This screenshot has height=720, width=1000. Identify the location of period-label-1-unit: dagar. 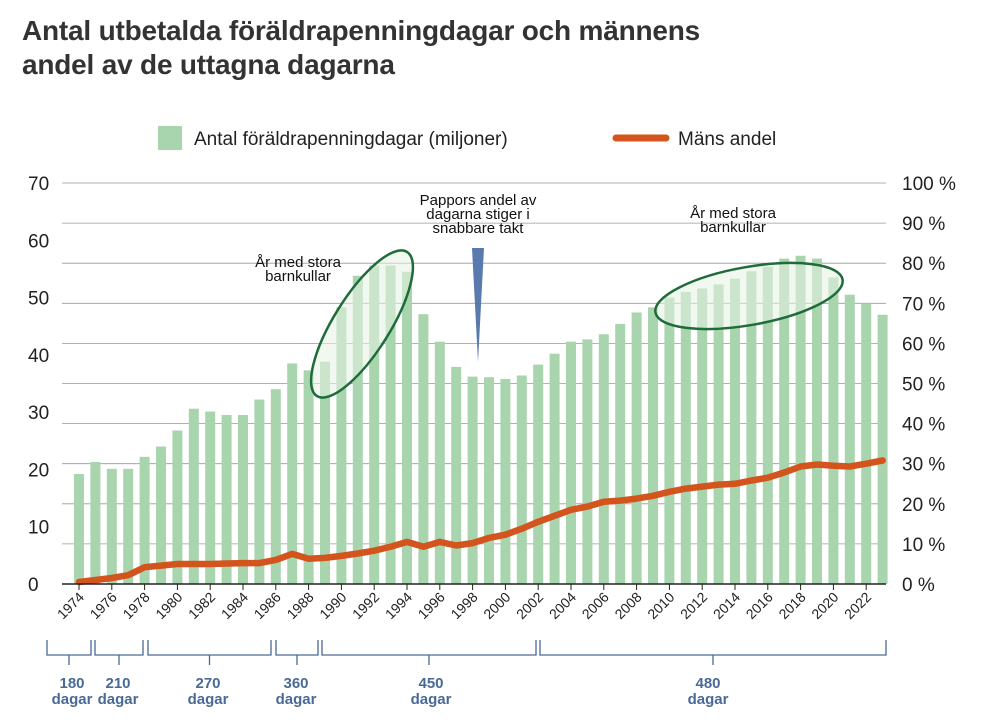
(72, 699).